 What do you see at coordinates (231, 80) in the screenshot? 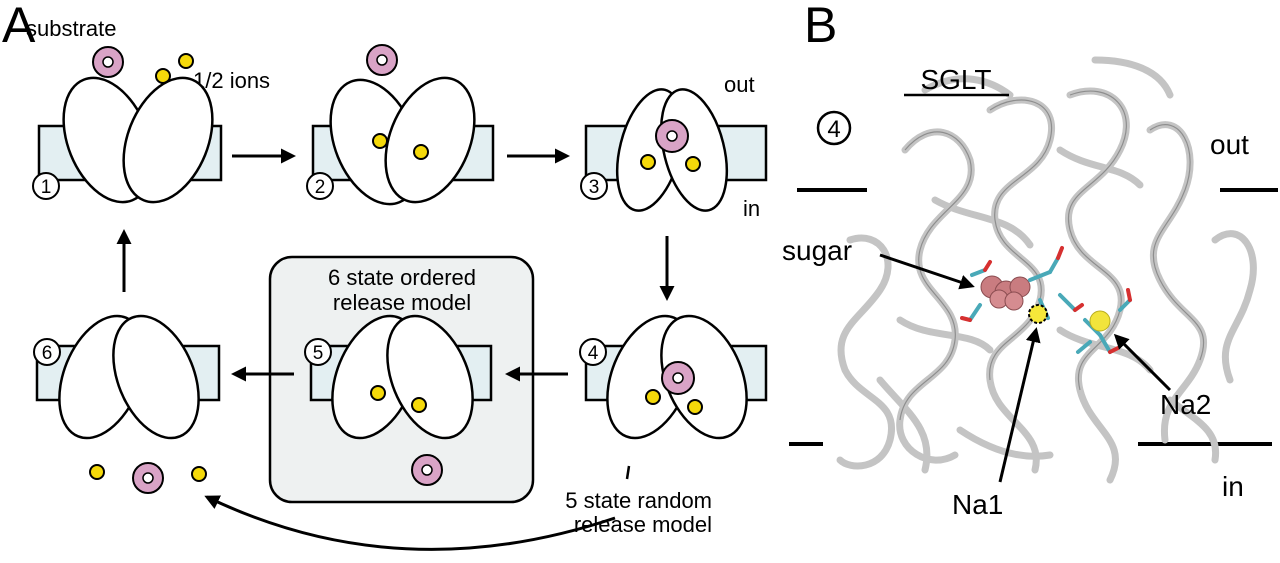
I see `ions-label: 1/2 ions` at bounding box center [231, 80].